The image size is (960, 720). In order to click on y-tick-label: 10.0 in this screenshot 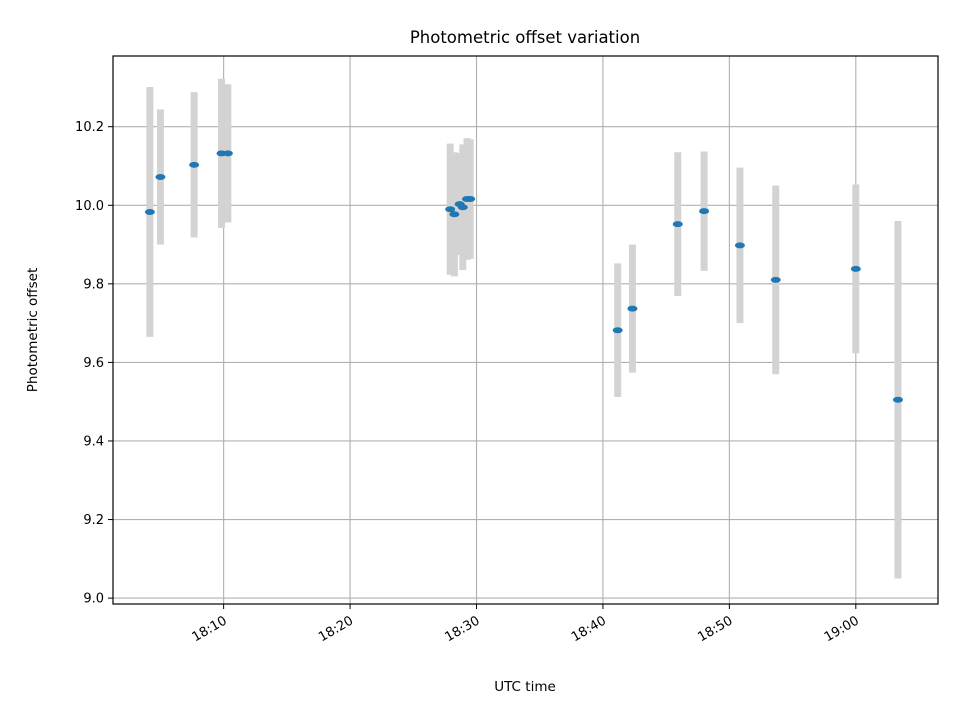, I will do `click(89, 206)`.